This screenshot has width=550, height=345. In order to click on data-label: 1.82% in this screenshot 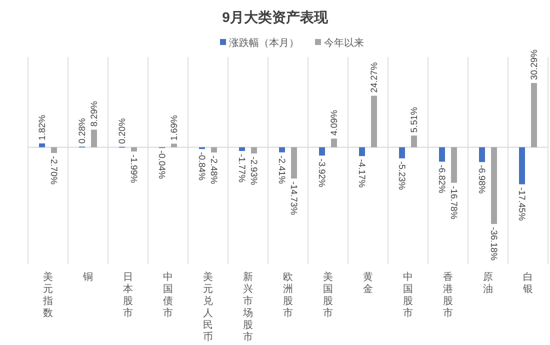, I will do `click(42, 127)`.